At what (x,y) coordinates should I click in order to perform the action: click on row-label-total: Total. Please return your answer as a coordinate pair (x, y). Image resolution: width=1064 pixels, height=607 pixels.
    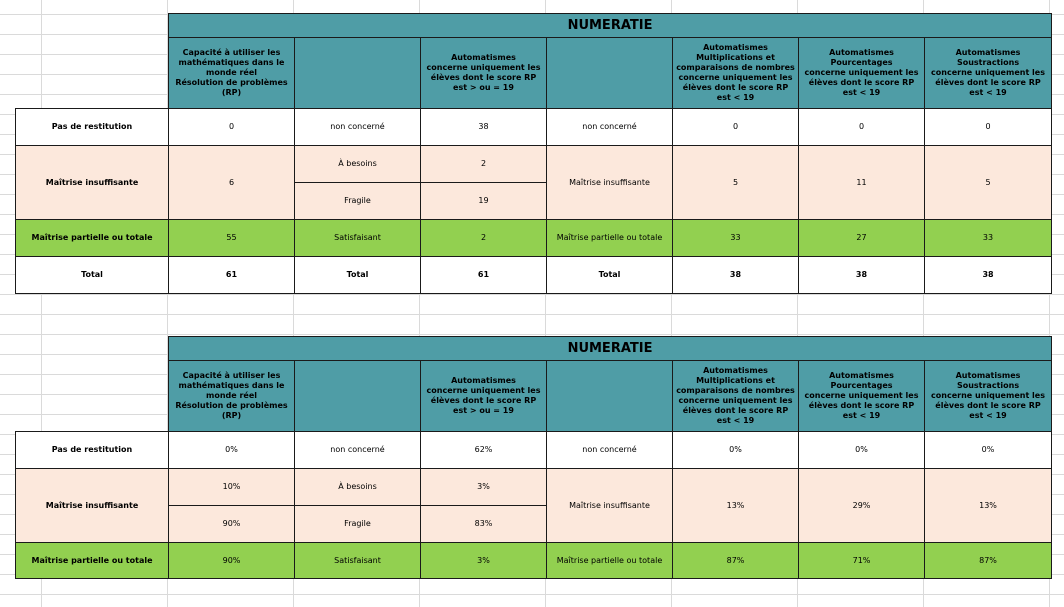
    Looking at the image, I should click on (92, 275).